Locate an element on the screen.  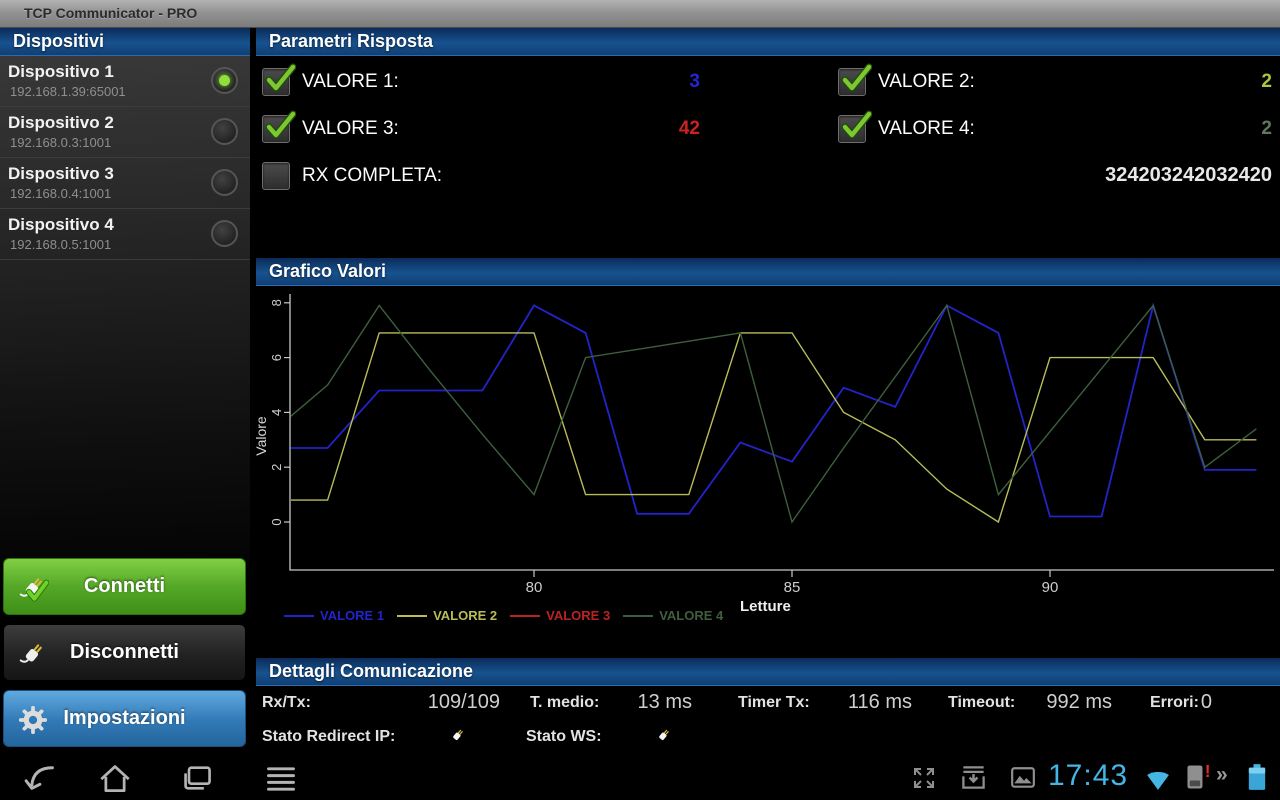
rx-completa-value-cell: 324203242032420 is located at coordinates (1024, 175).